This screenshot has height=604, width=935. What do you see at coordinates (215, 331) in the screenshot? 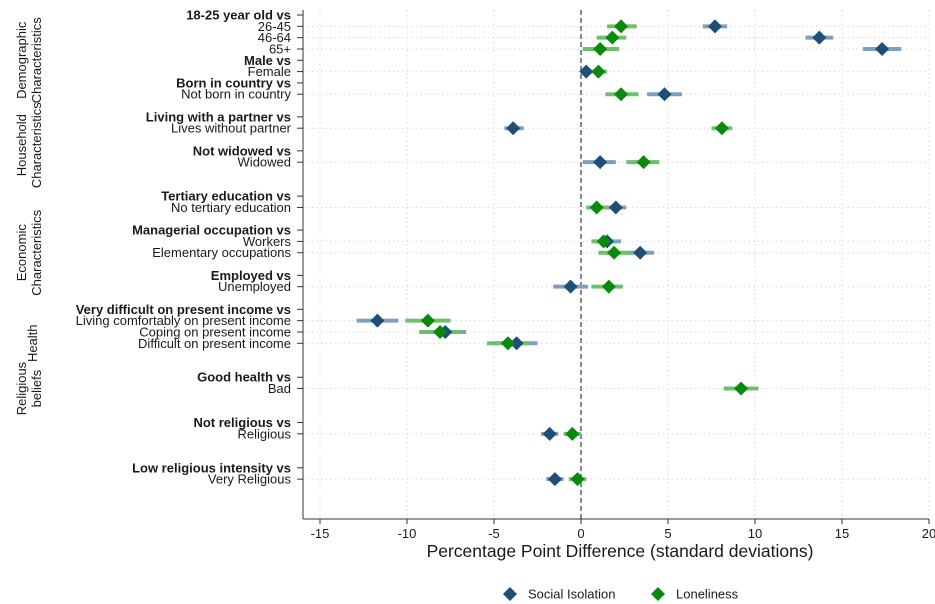
I see `row-label: Coping on present income` at bounding box center [215, 331].